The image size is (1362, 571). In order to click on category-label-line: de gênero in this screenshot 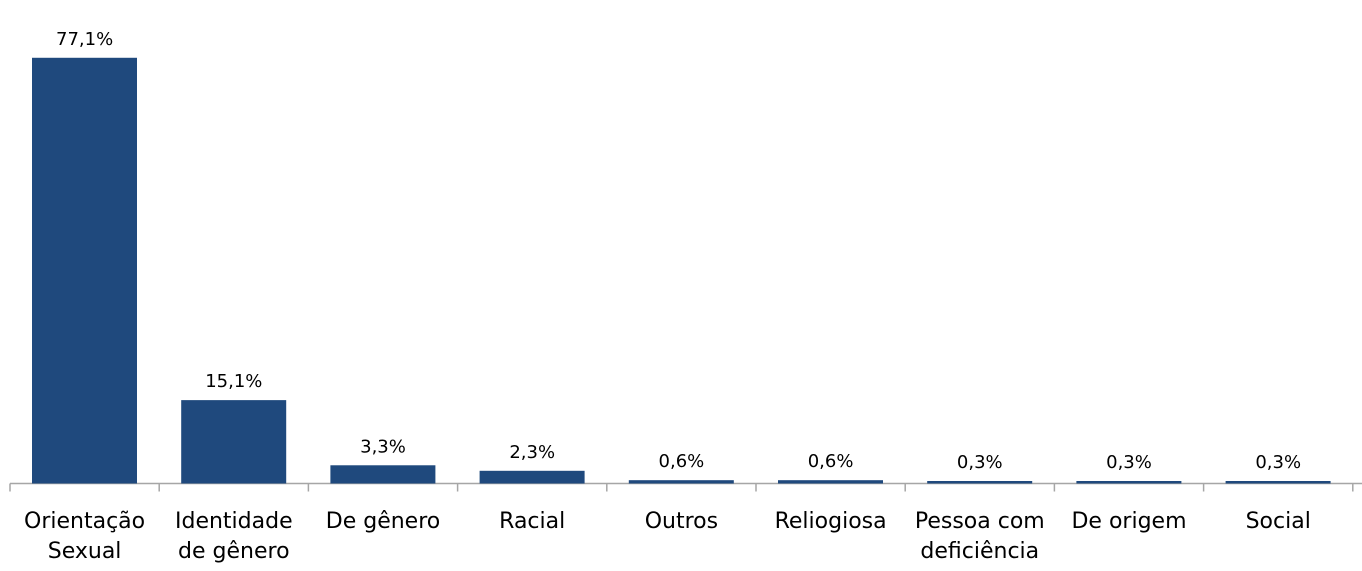, I will do `click(234, 551)`.